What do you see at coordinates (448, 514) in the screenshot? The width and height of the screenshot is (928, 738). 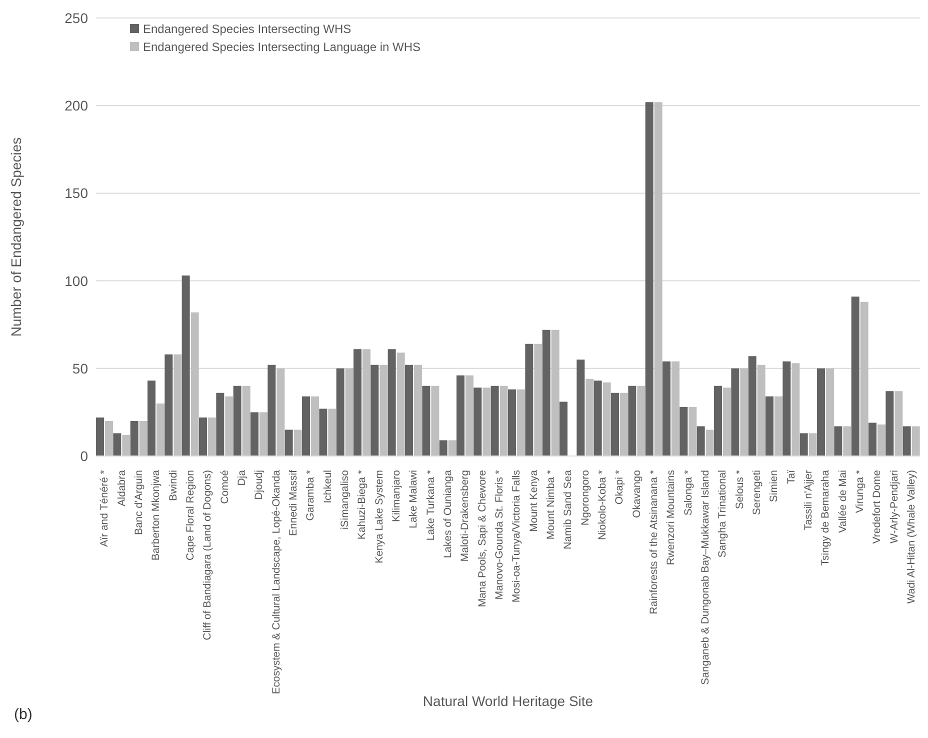 I see `x-tick-label: Lakes of Ounianga` at bounding box center [448, 514].